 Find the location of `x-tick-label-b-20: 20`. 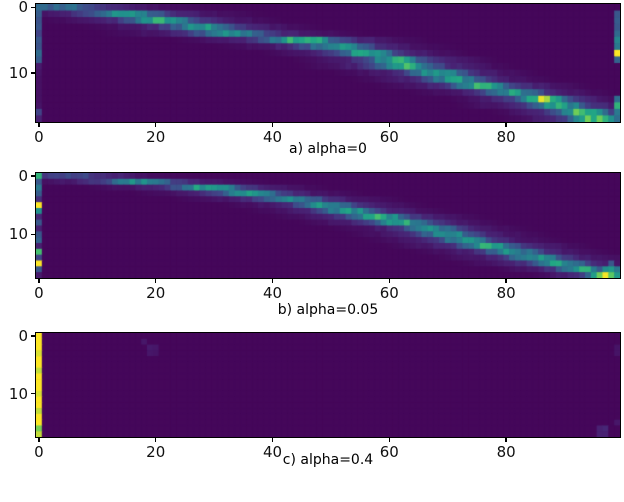

x-tick-label-b-20: 20 is located at coordinates (156, 293).